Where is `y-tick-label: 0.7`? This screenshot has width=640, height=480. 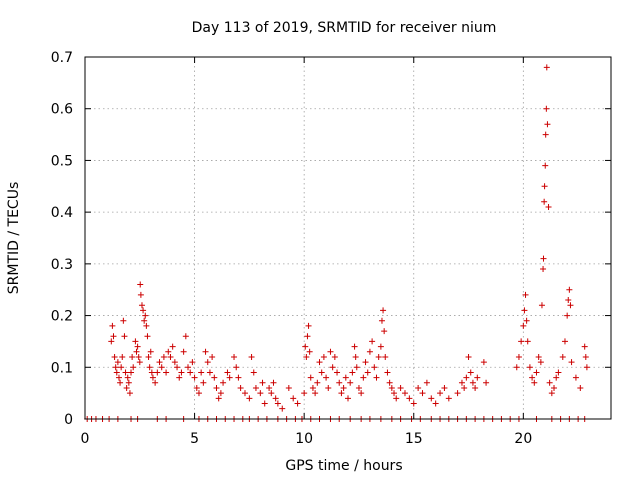 y-tick-label: 0.7 is located at coordinates (62, 58).